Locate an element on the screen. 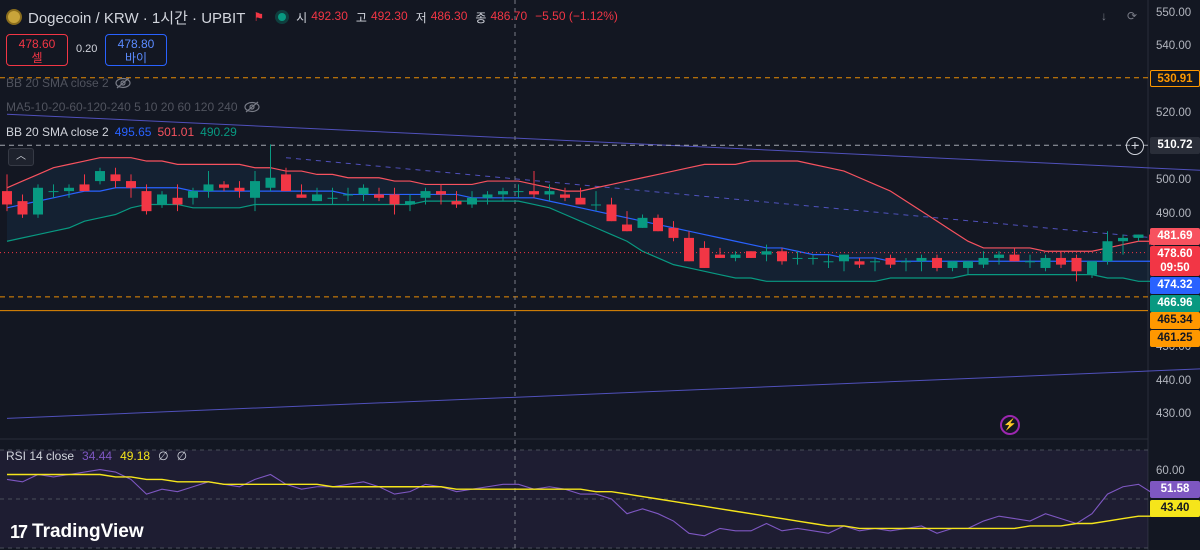 This screenshot has height=550, width=1200. last-price-tag: 478.60 09:50 is located at coordinates (1175, 261).